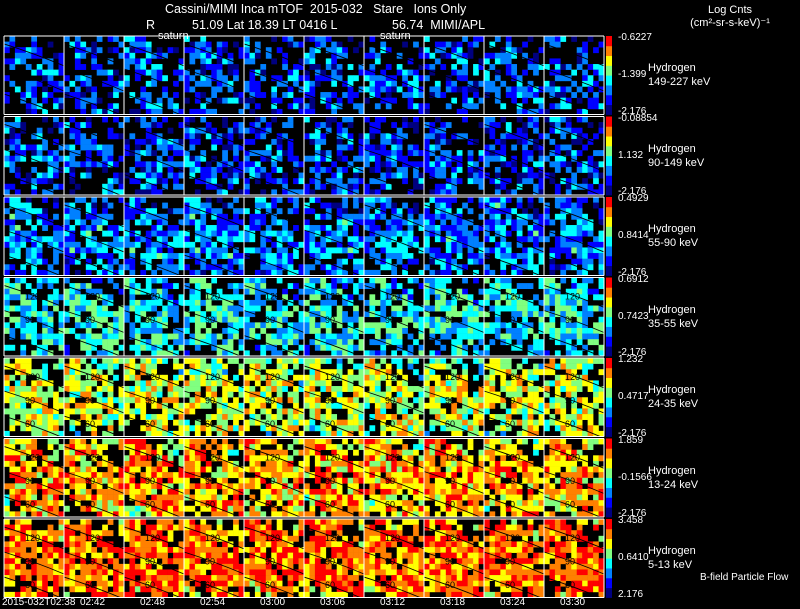 The image size is (800, 609). Describe the element at coordinates (390, 424) in the screenshot. I see `contour-label: 60` at that location.